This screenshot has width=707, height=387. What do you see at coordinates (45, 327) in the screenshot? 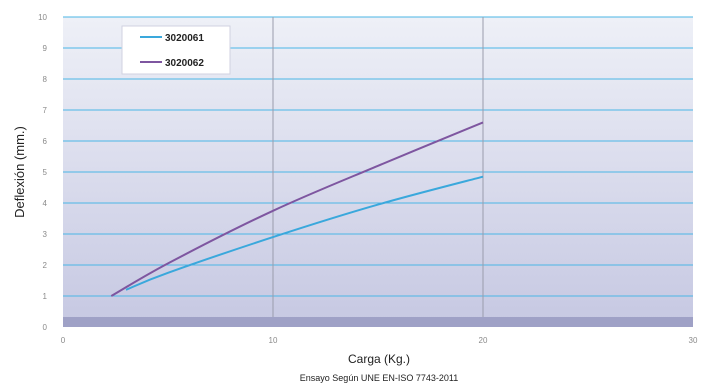
I see `y-tick-label: 0` at bounding box center [45, 327].